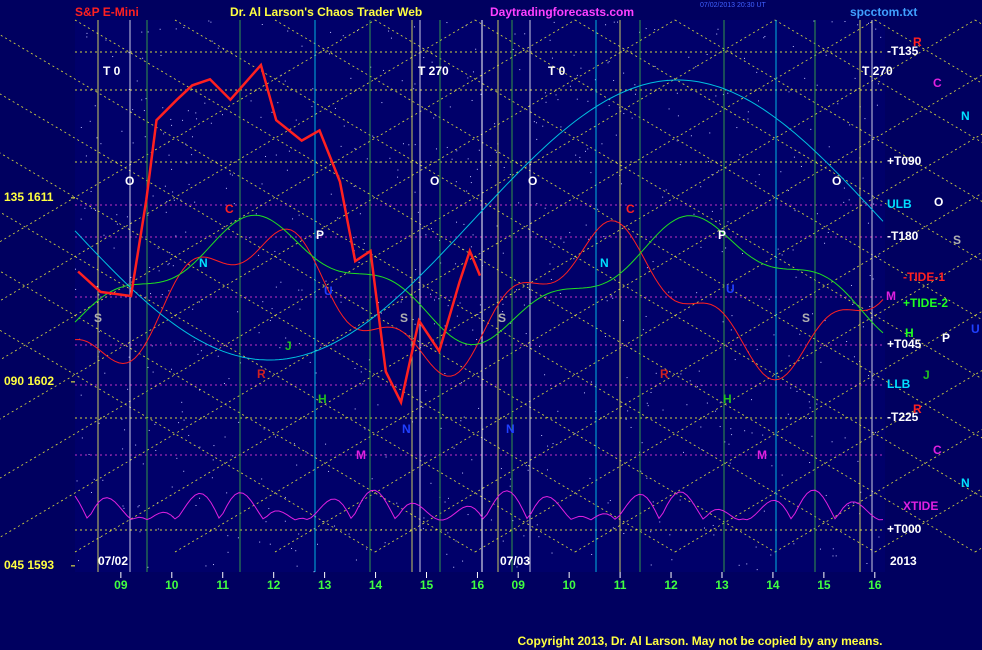 The height and width of the screenshot is (650, 982). What do you see at coordinates (519, 585) in the screenshot?
I see `x-tick-label: 09` at bounding box center [519, 585].